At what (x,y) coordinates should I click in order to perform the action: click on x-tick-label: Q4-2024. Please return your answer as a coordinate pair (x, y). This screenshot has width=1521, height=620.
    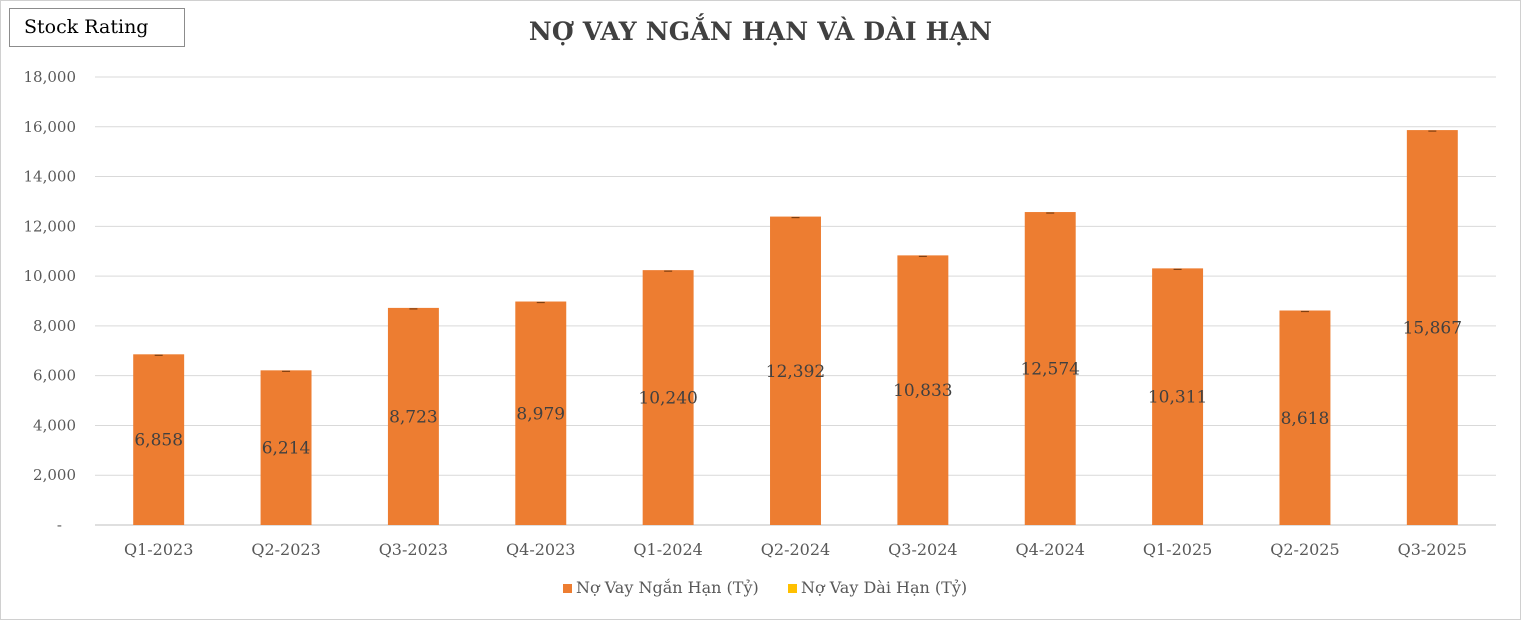
    Looking at the image, I should click on (1050, 549).